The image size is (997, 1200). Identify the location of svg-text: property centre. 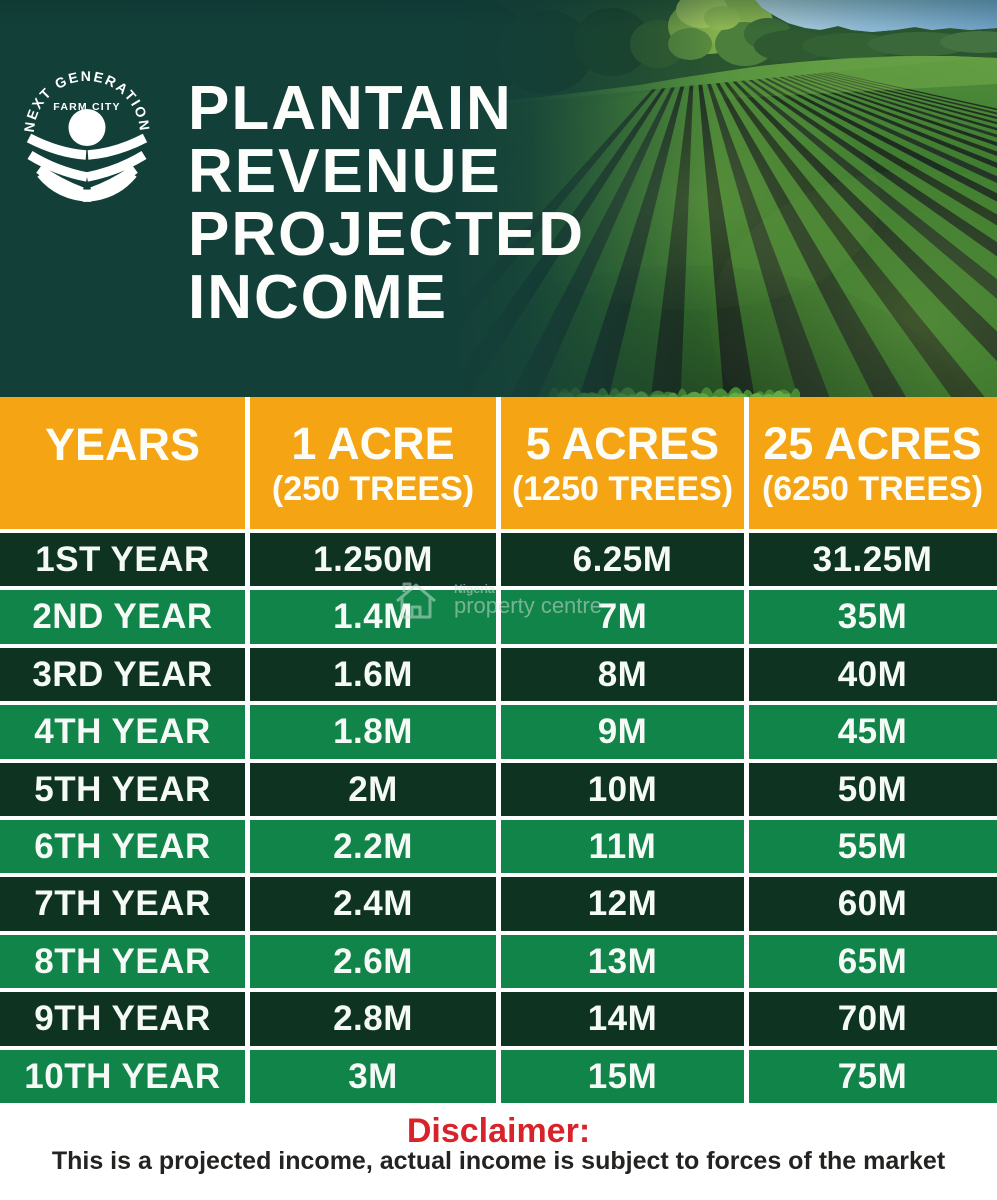
(528, 605).